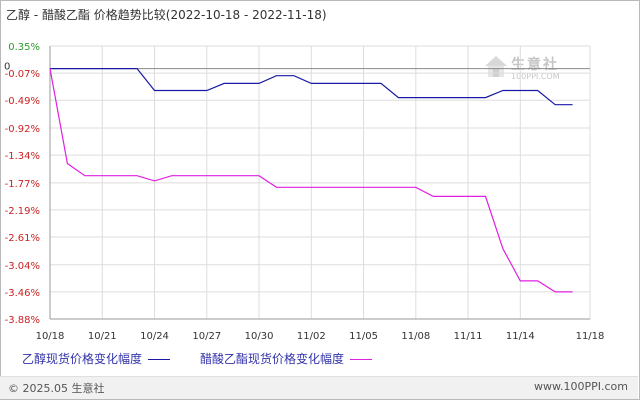 Image resolution: width=640 pixels, height=400 pixels. I want to click on x-tick-label: 11/02, so click(311, 336).